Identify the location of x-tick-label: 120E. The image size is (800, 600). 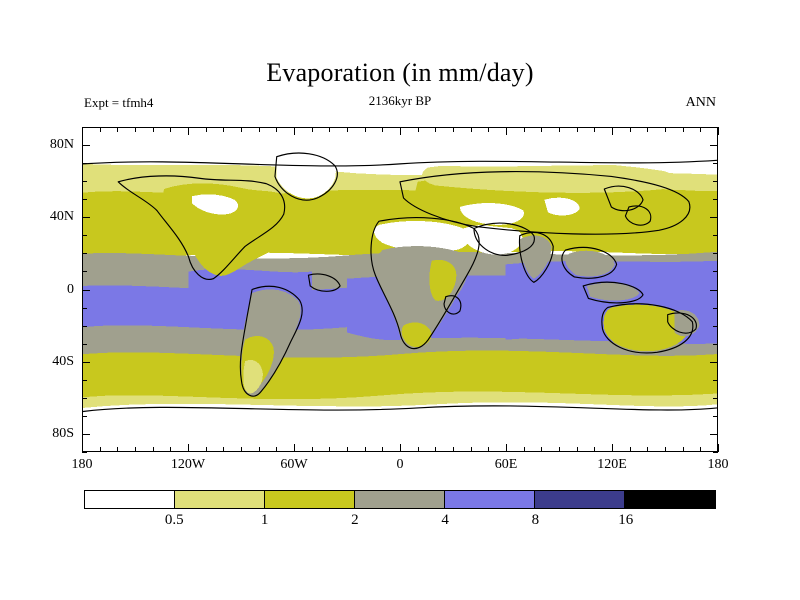
(612, 464).